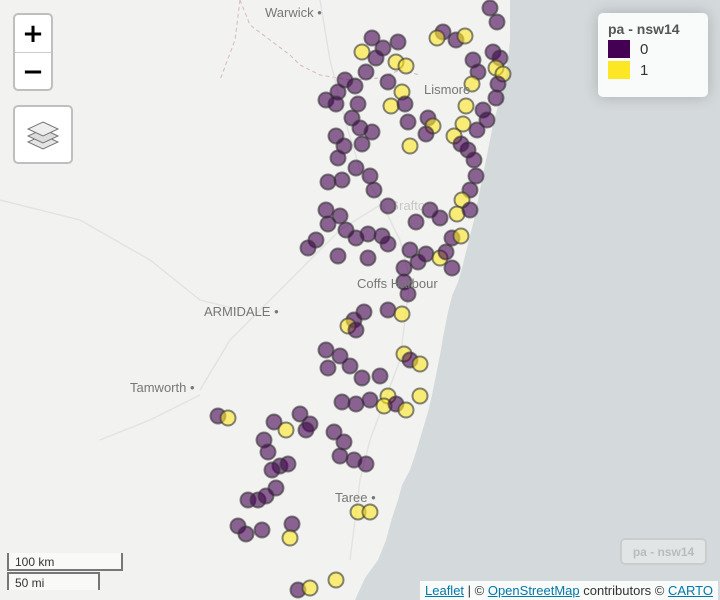 The image size is (720, 600). What do you see at coordinates (663, 551) in the screenshot?
I see `layer-badge: pa - nsw14` at bounding box center [663, 551].